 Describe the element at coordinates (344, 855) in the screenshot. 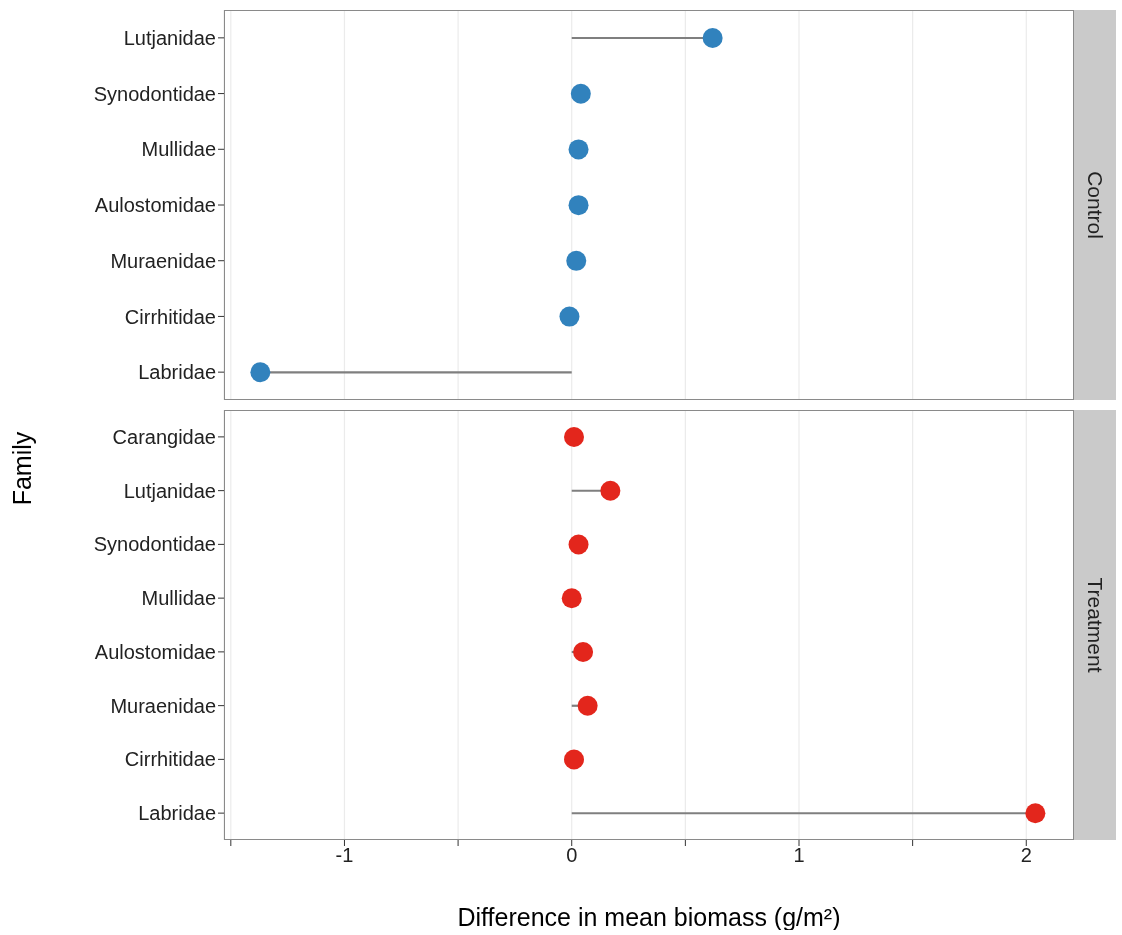

I see `x-tick-label: -1` at that location.